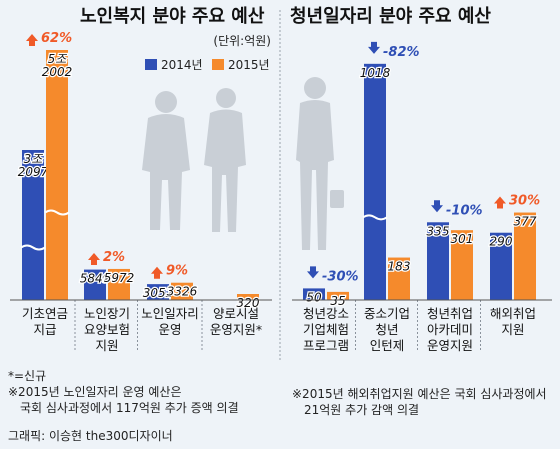  What do you see at coordinates (450, 313) in the screenshot?
I see `category-label-p1-c2-0: 청년취업` at bounding box center [450, 313].